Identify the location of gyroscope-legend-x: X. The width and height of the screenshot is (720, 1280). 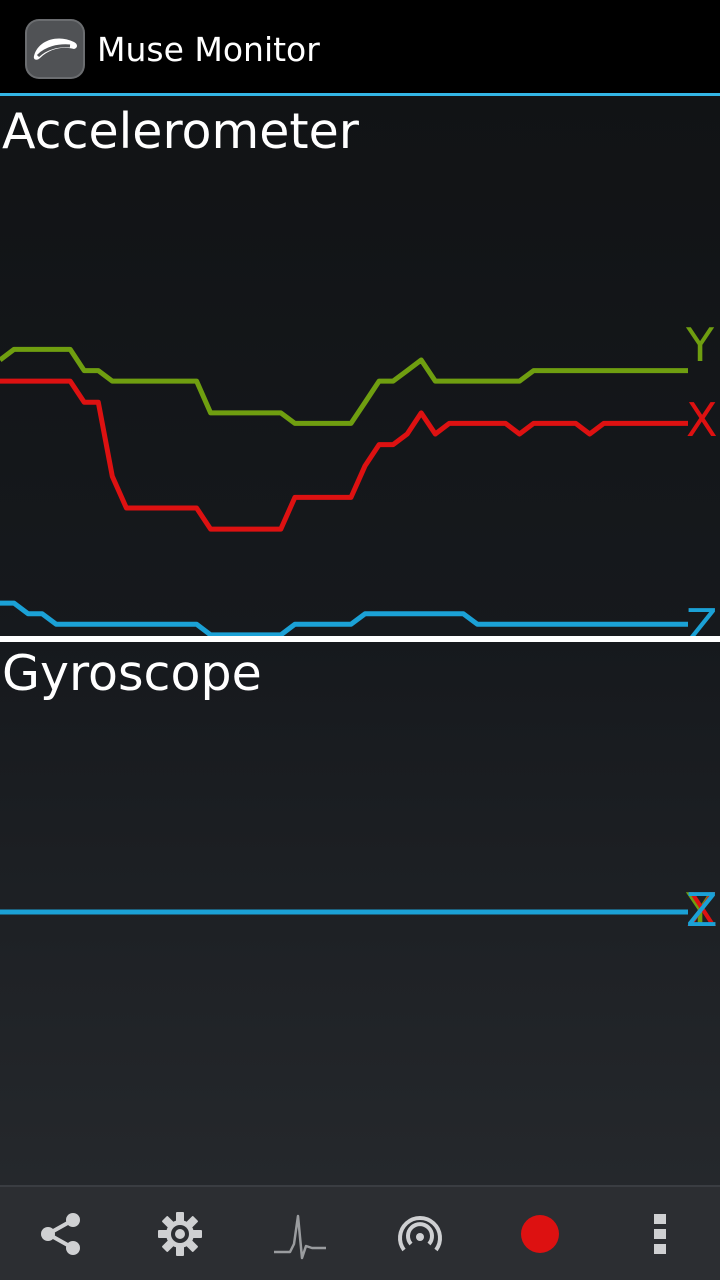
(702, 910).